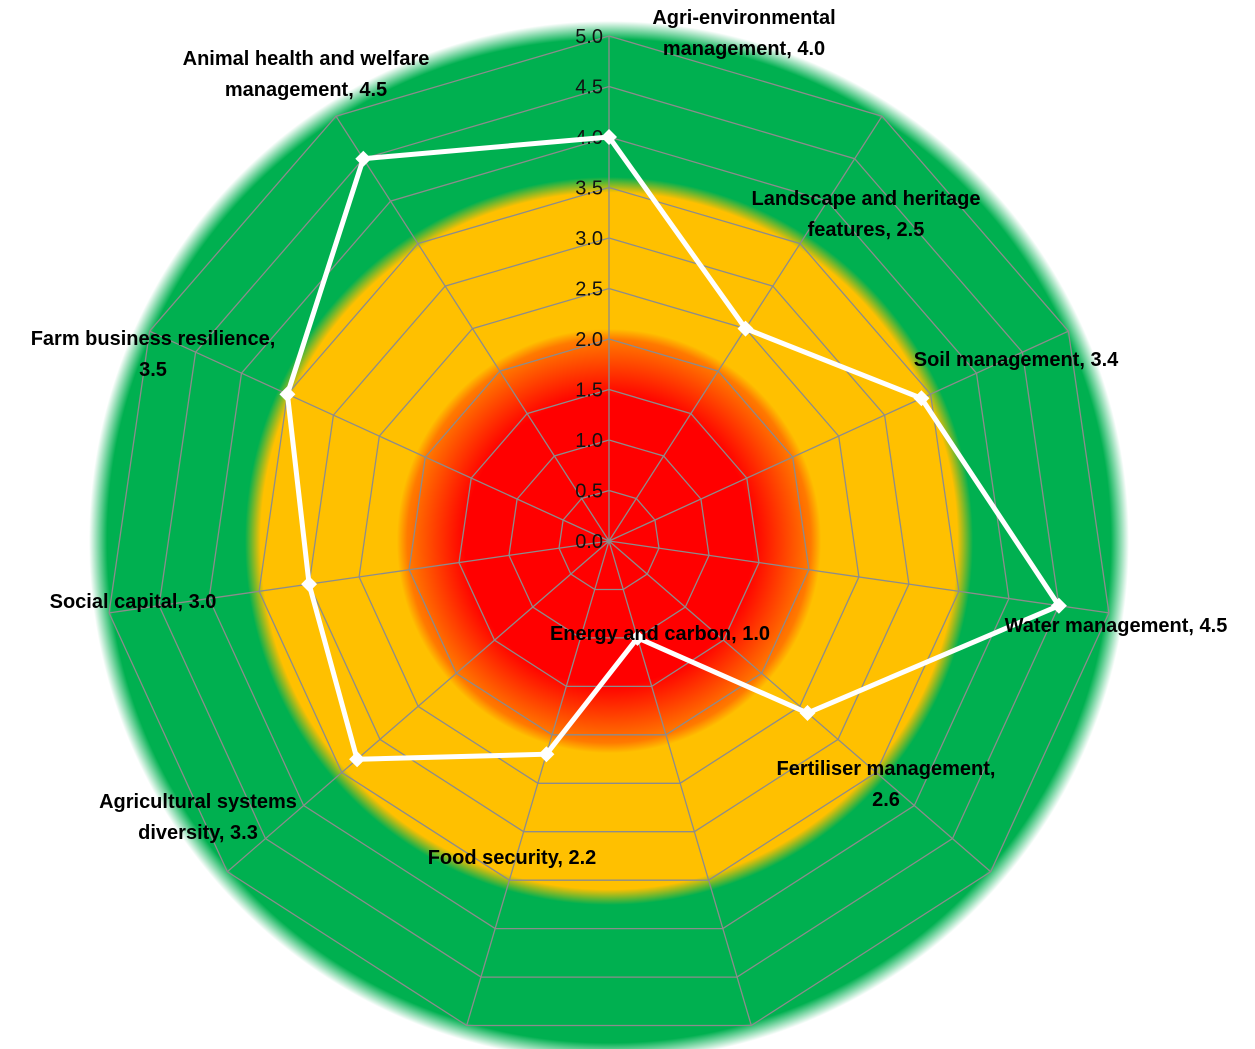  Describe the element at coordinates (589, 88) in the screenshot. I see `tick-label-9: 4.5` at that location.